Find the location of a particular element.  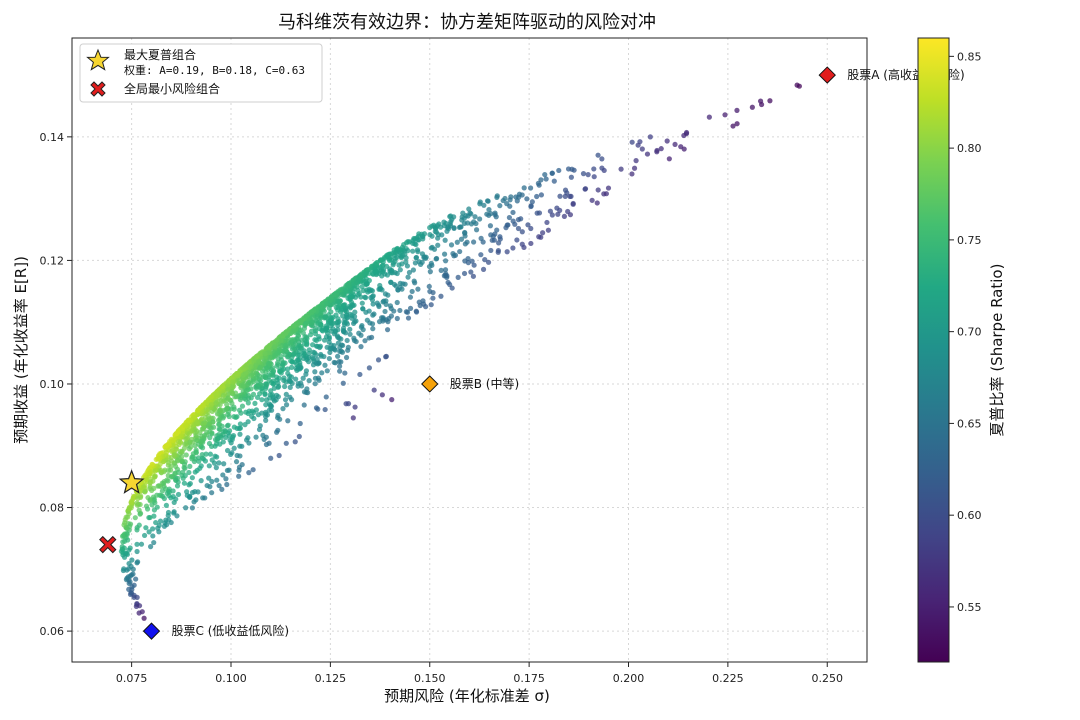

y-tick-label-3: 0.12 is located at coordinates (52, 260).